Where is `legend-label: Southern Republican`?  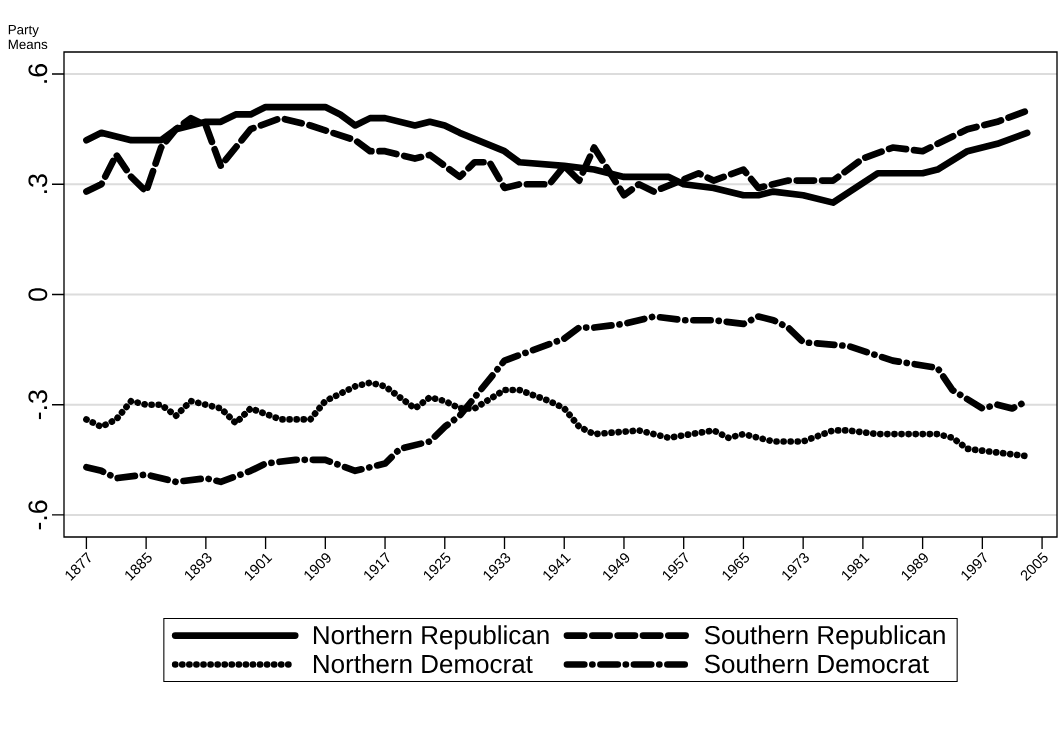 legend-label: Southern Republican is located at coordinates (824, 637).